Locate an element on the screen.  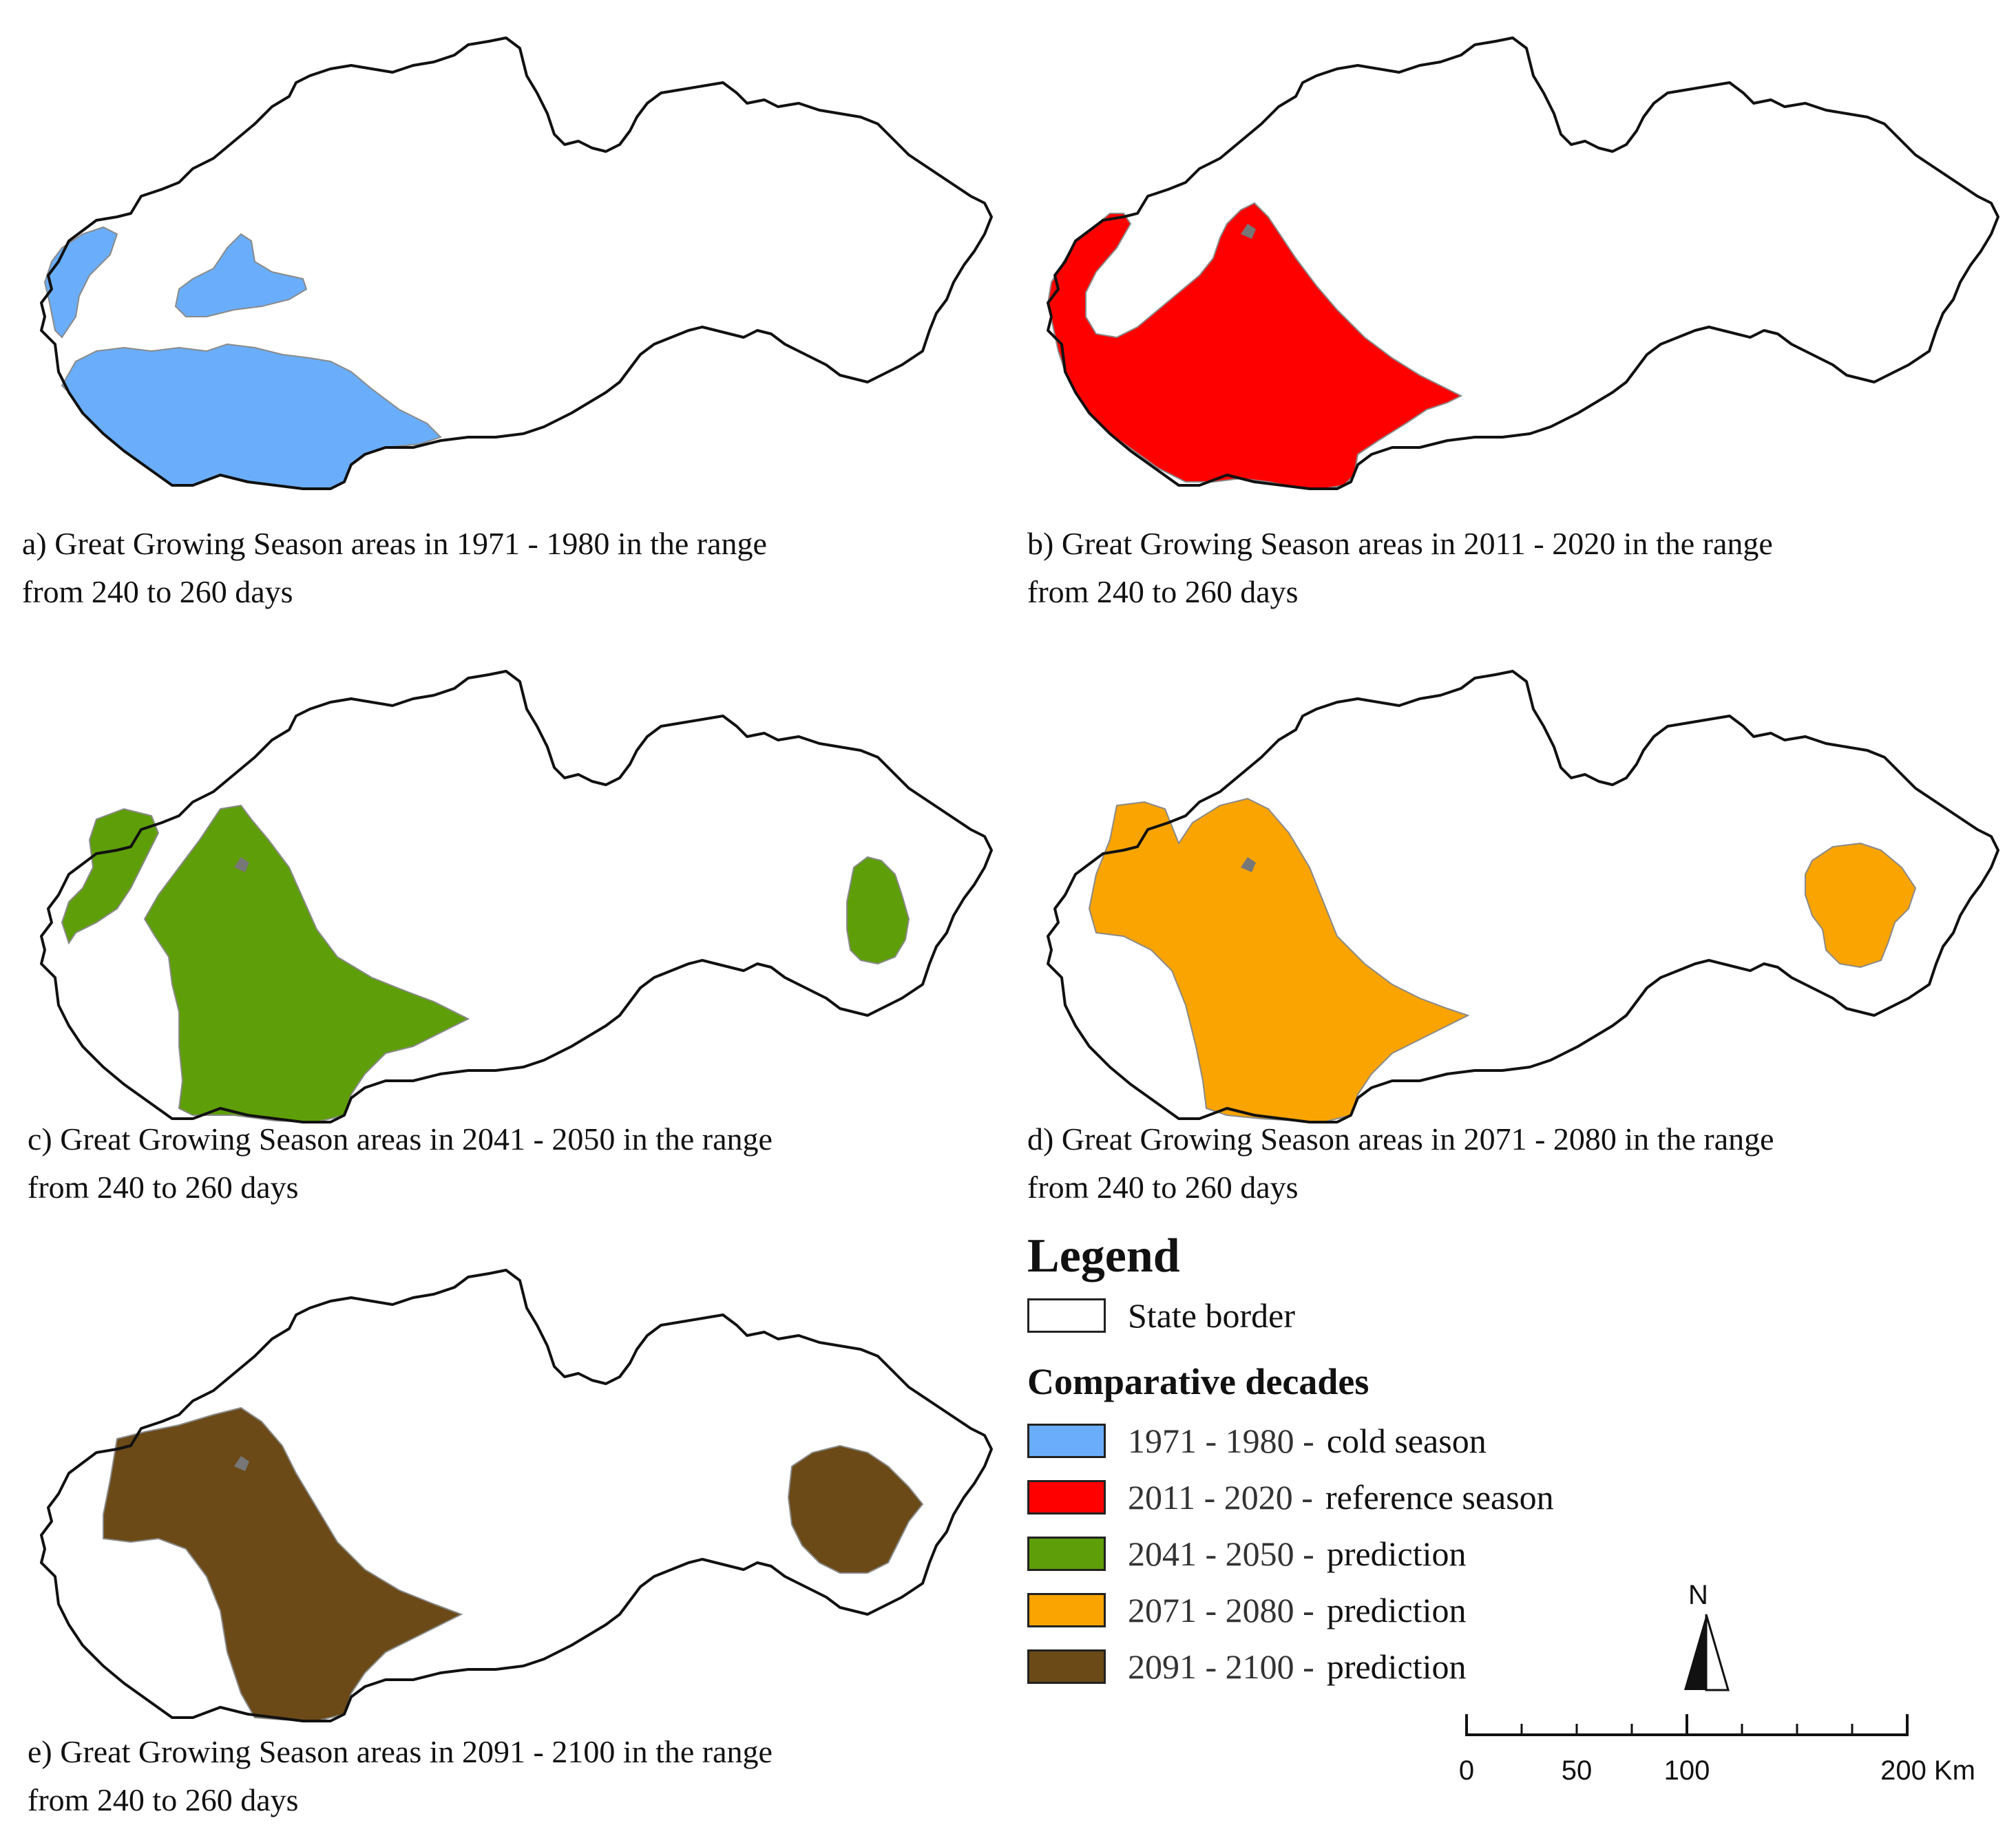
scale-label-100: 100 is located at coordinates (1686, 1770).